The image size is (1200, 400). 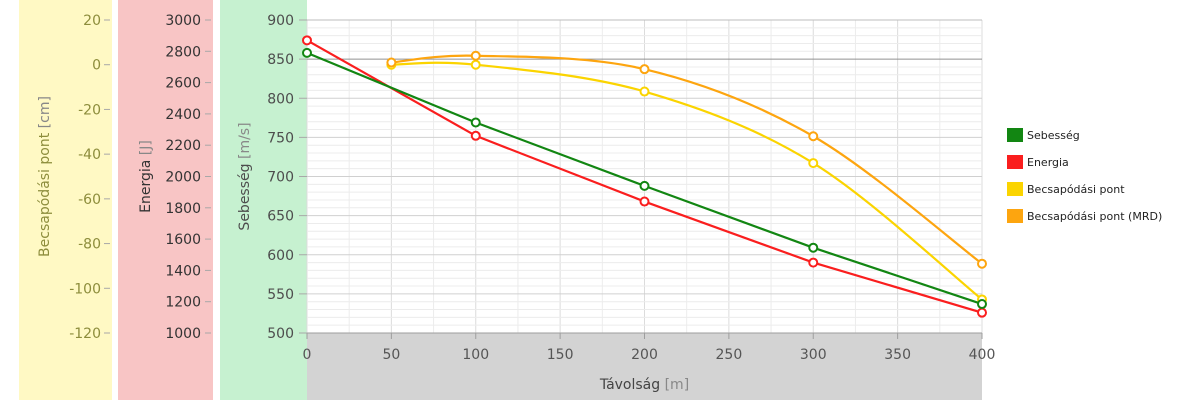 What do you see at coordinates (644, 355) in the screenshot?
I see `x-tick-label: 200` at bounding box center [644, 355].